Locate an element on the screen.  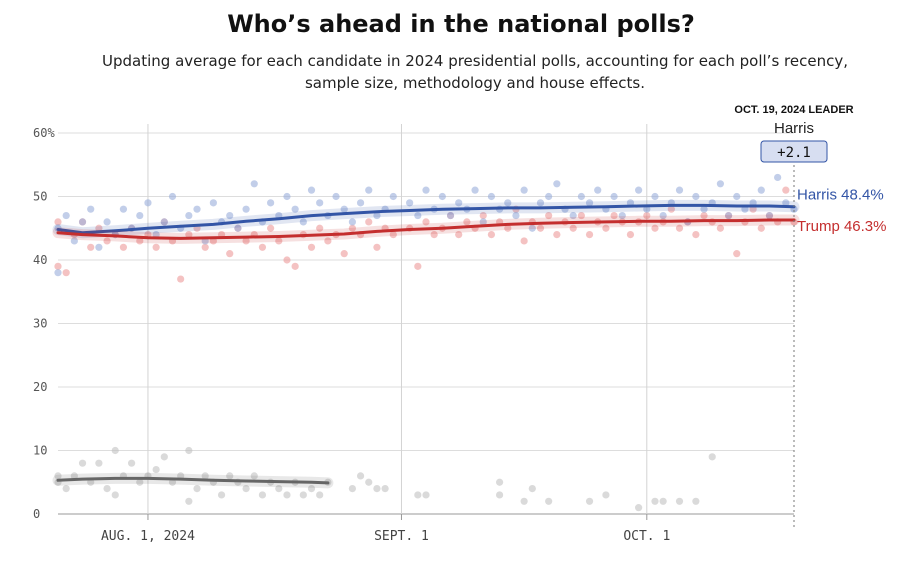
y-tick-label: 60% is located at coordinates (44, 133).